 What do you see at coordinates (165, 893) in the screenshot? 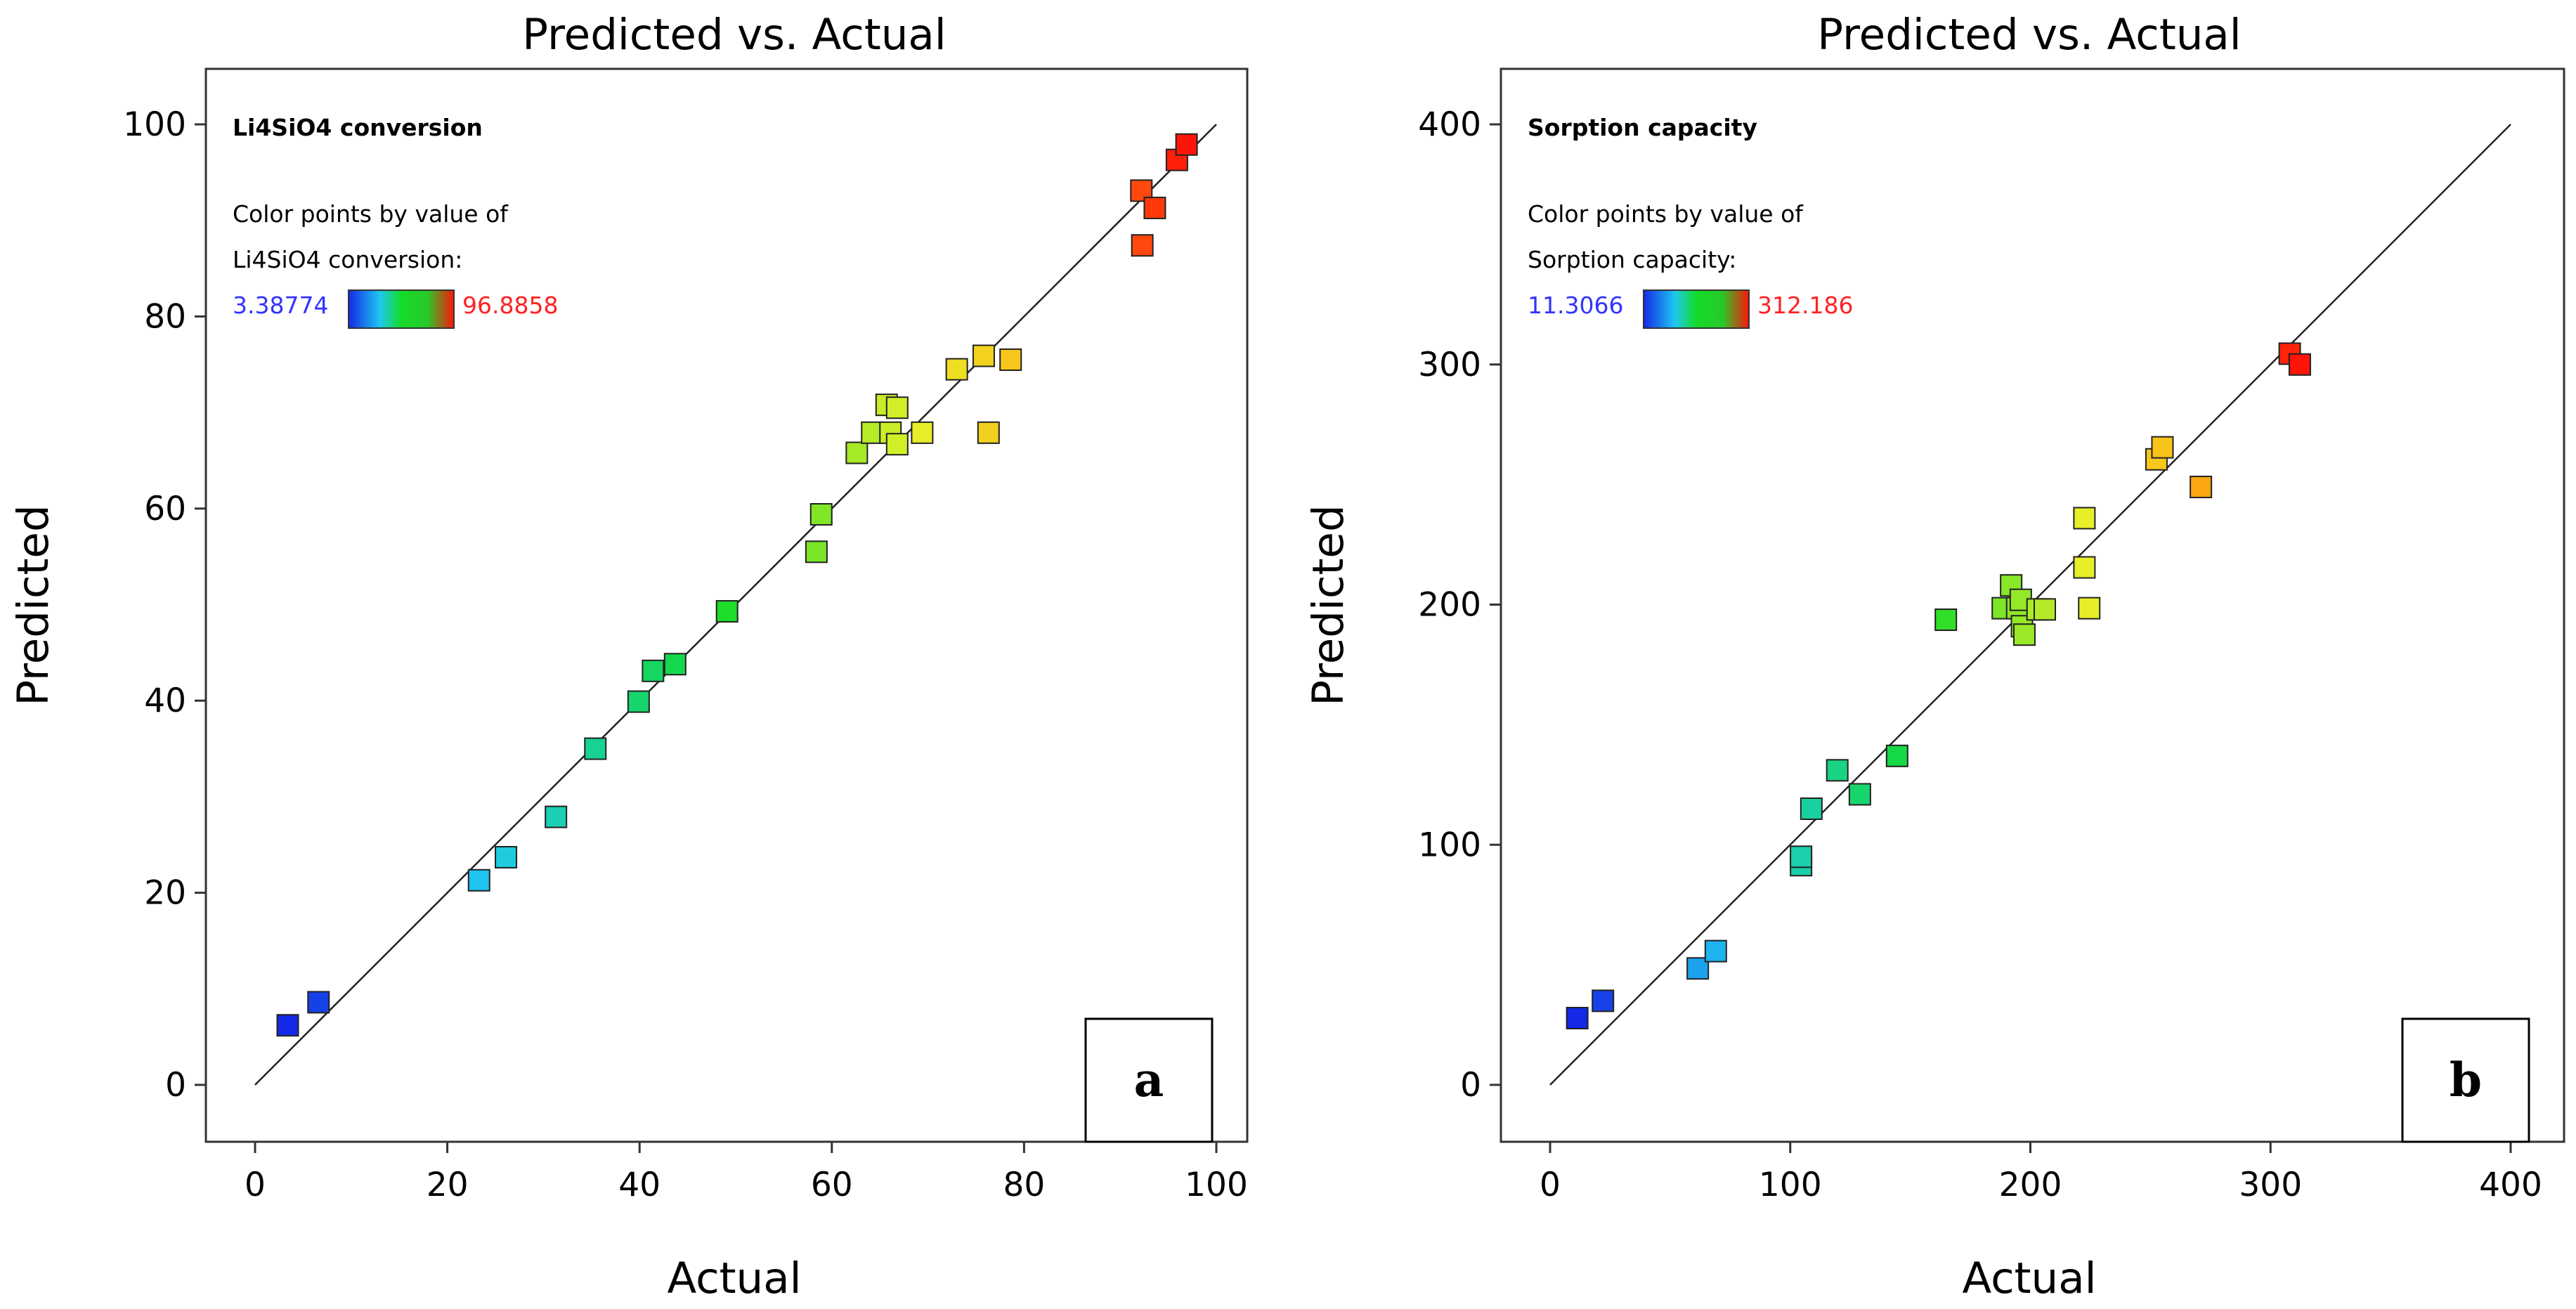
I see `y-tick-label: 20` at bounding box center [165, 893].